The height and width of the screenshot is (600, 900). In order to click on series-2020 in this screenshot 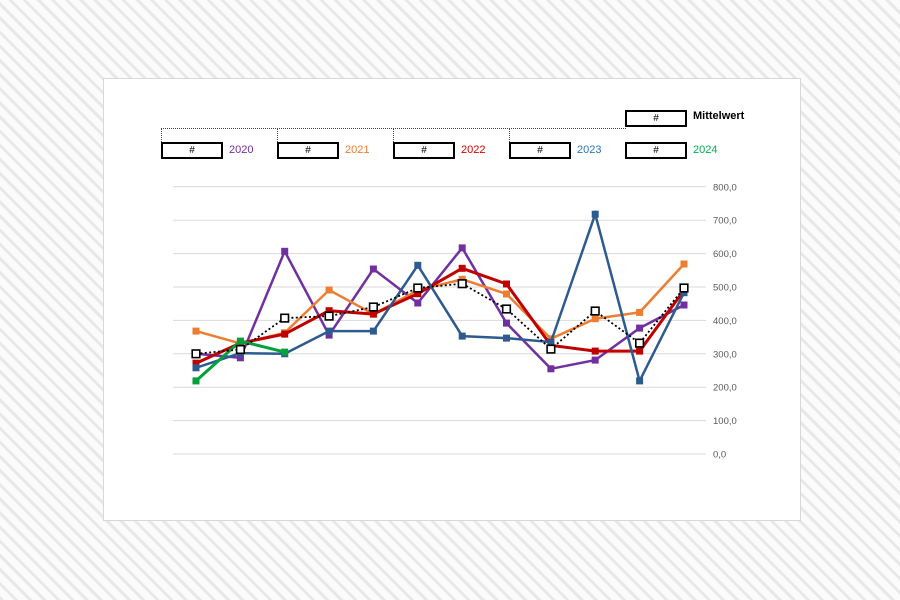, I will do `click(440, 308)`.